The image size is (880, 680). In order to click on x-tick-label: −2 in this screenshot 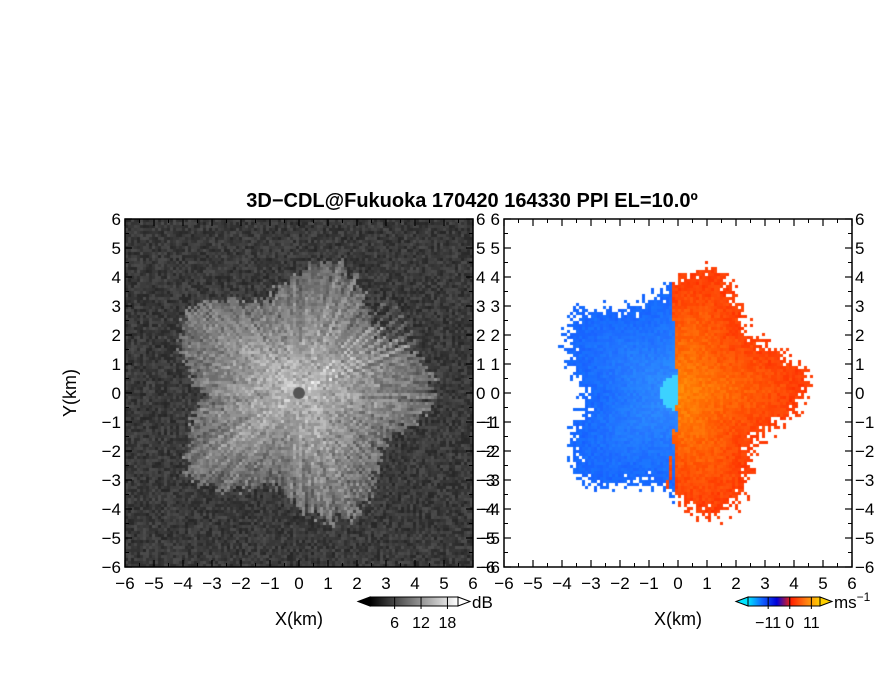, I will do `click(619, 583)`.